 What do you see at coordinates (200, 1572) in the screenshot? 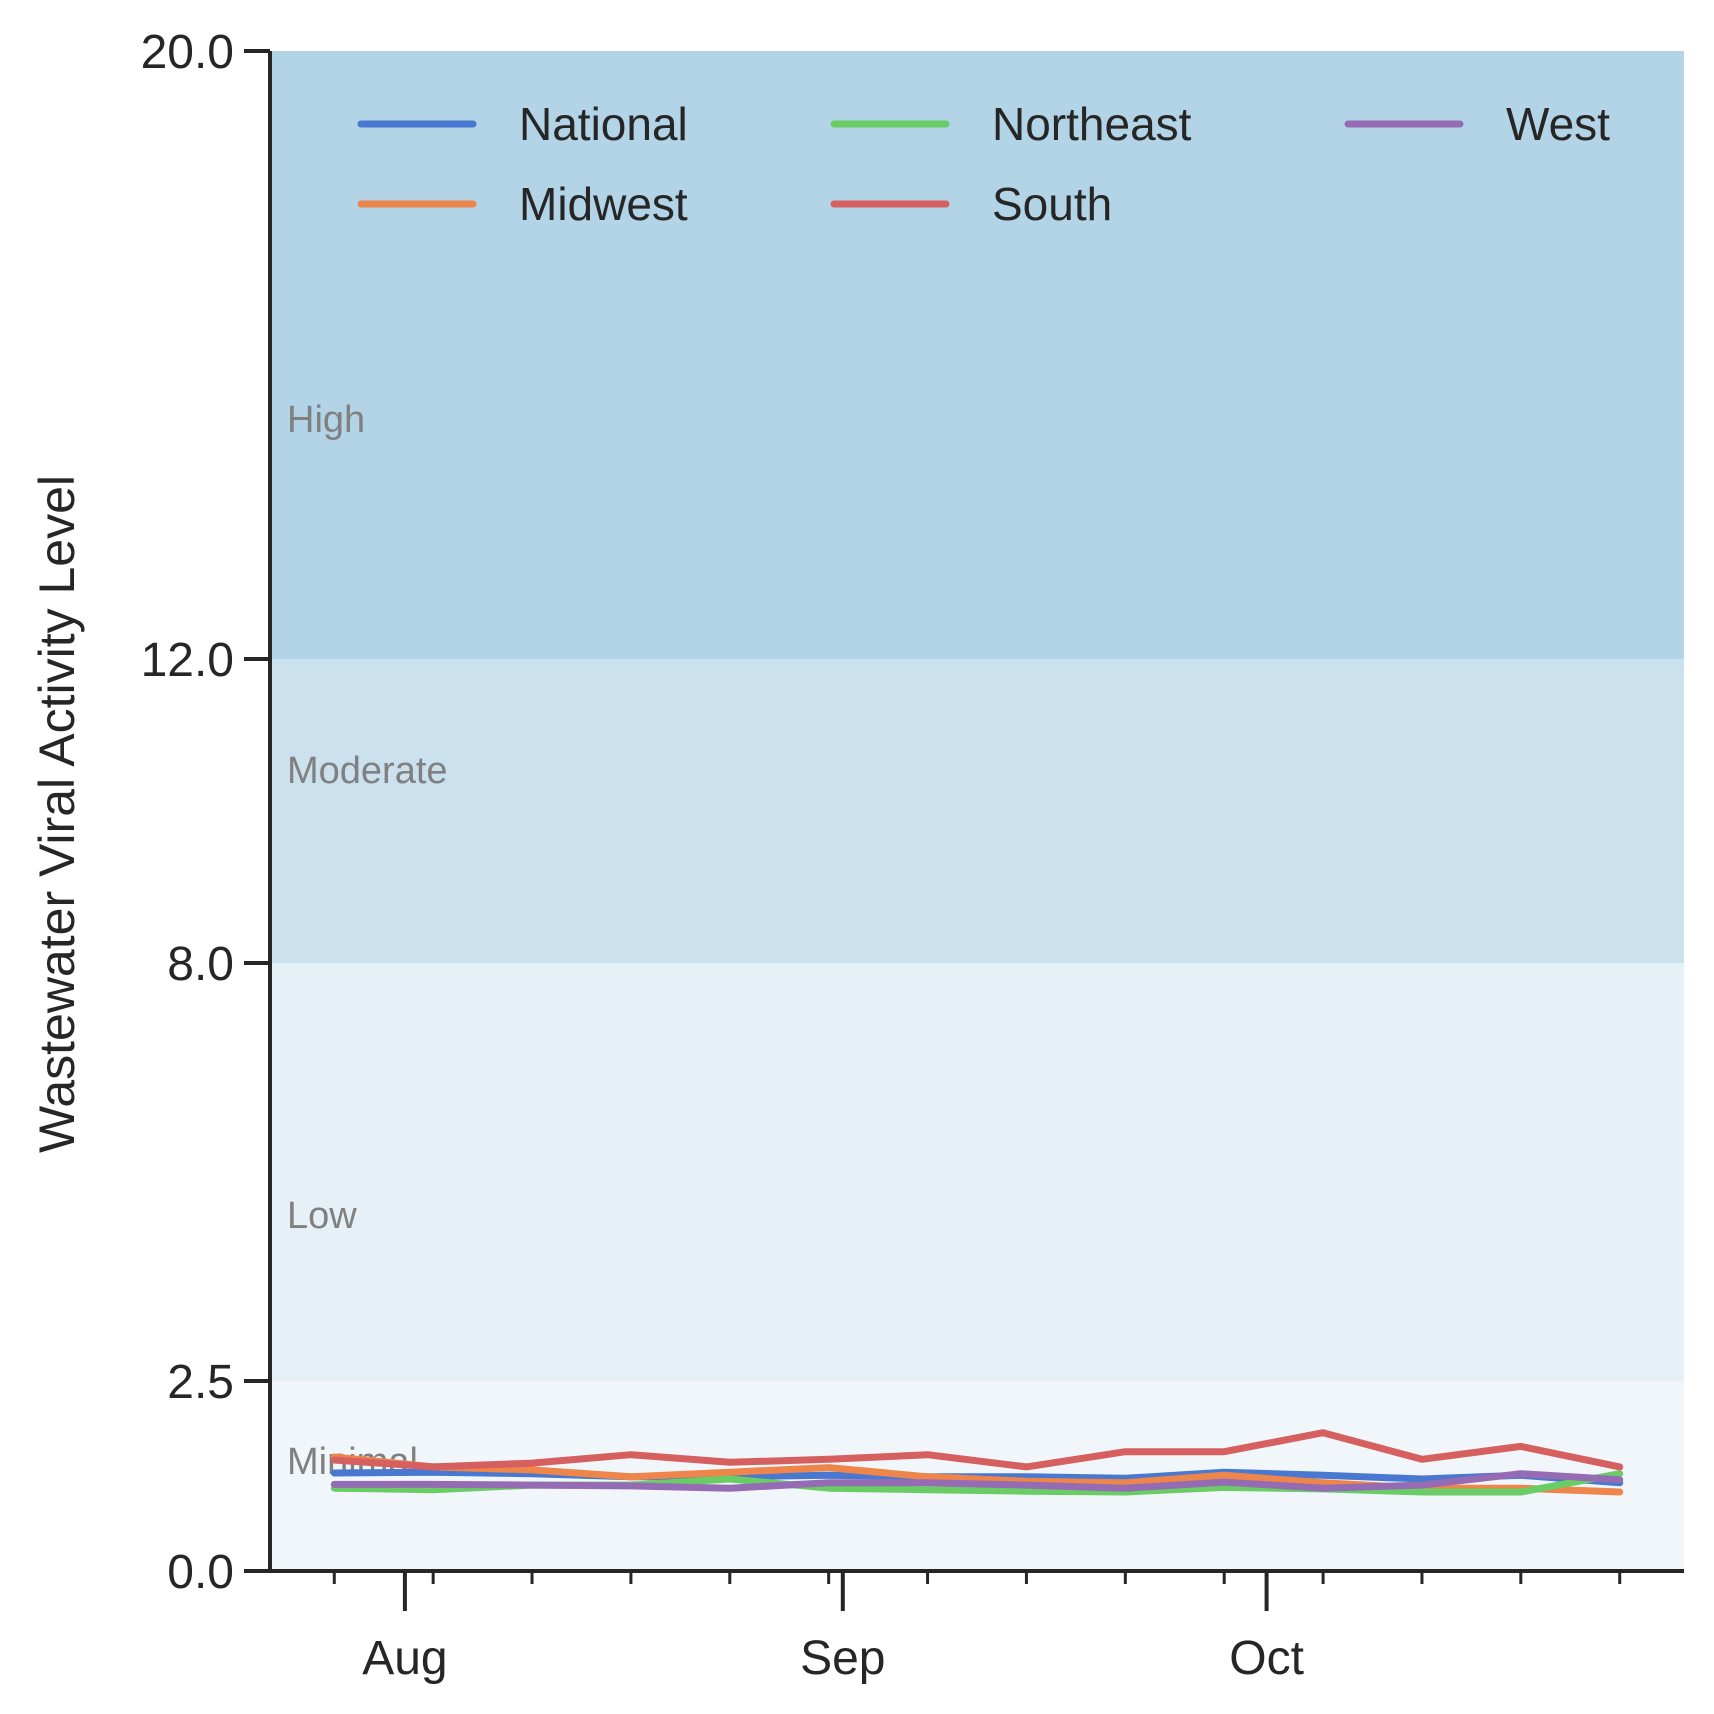
I see `y-tick-label: 0.0` at bounding box center [200, 1572].